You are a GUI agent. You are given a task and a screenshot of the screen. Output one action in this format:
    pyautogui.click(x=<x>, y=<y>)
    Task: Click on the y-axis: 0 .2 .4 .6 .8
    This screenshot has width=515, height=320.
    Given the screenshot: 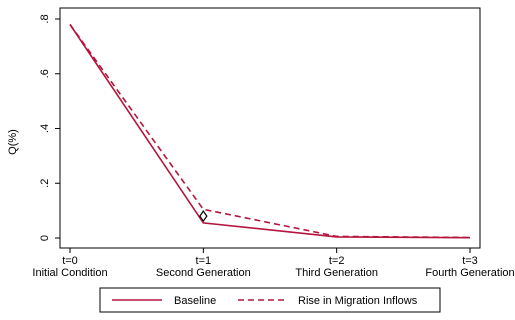 What is the action you would take?
    pyautogui.click(x=49, y=127)
    